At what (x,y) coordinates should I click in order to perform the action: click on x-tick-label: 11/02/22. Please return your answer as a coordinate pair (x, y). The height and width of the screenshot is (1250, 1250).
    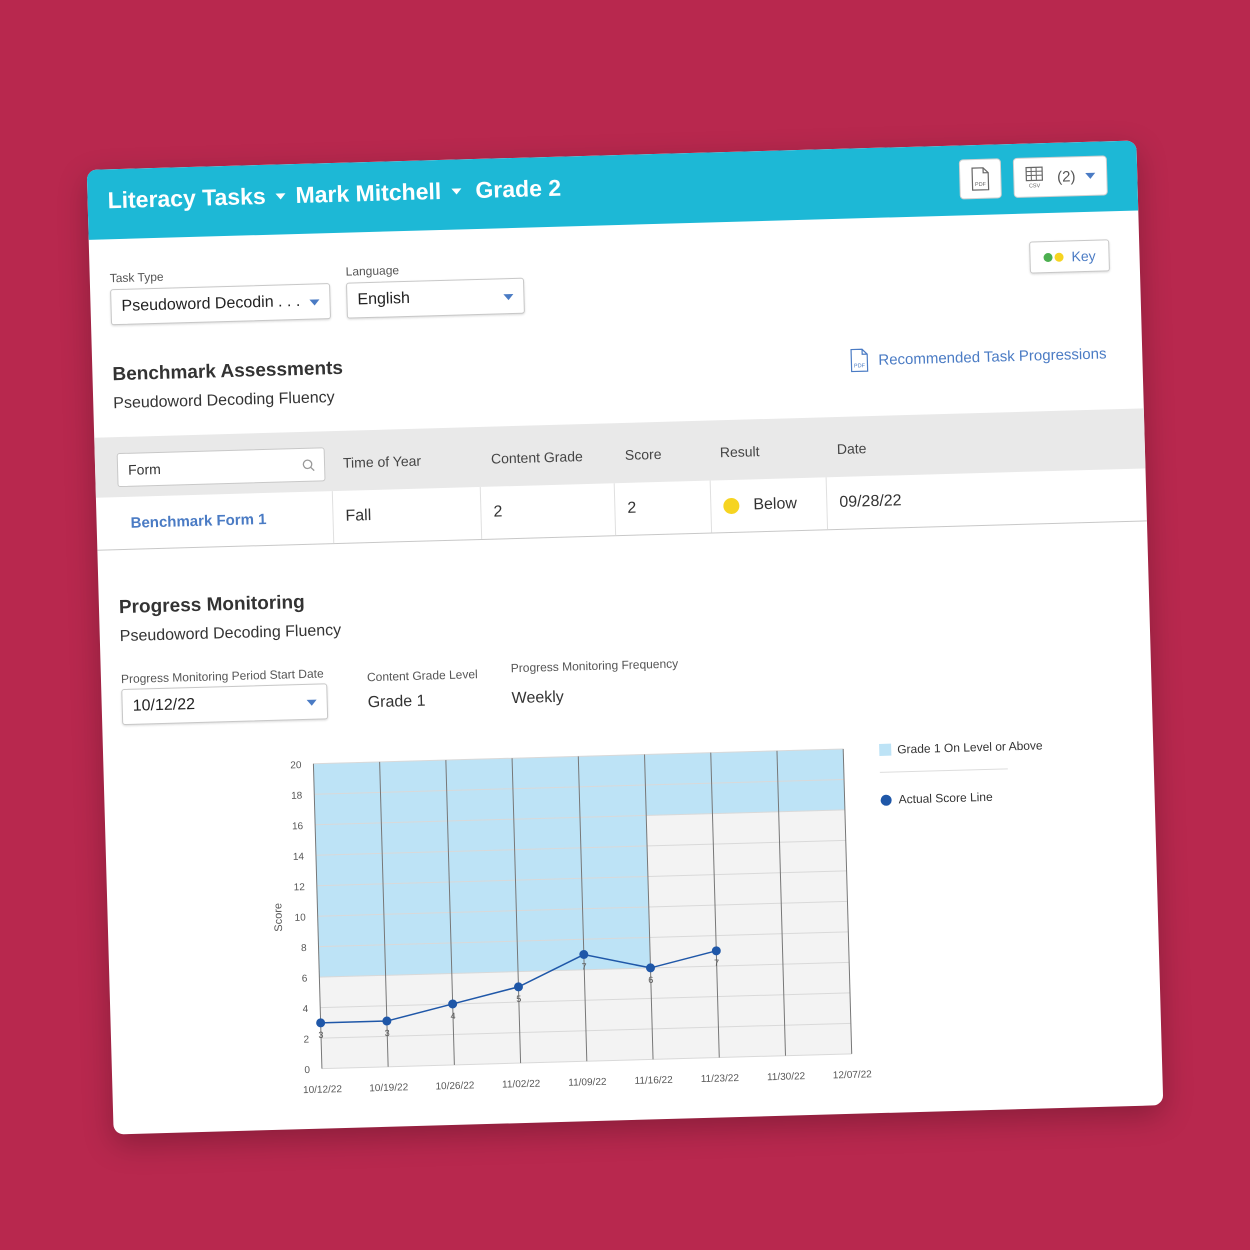
    Looking at the image, I should click on (521, 1085).